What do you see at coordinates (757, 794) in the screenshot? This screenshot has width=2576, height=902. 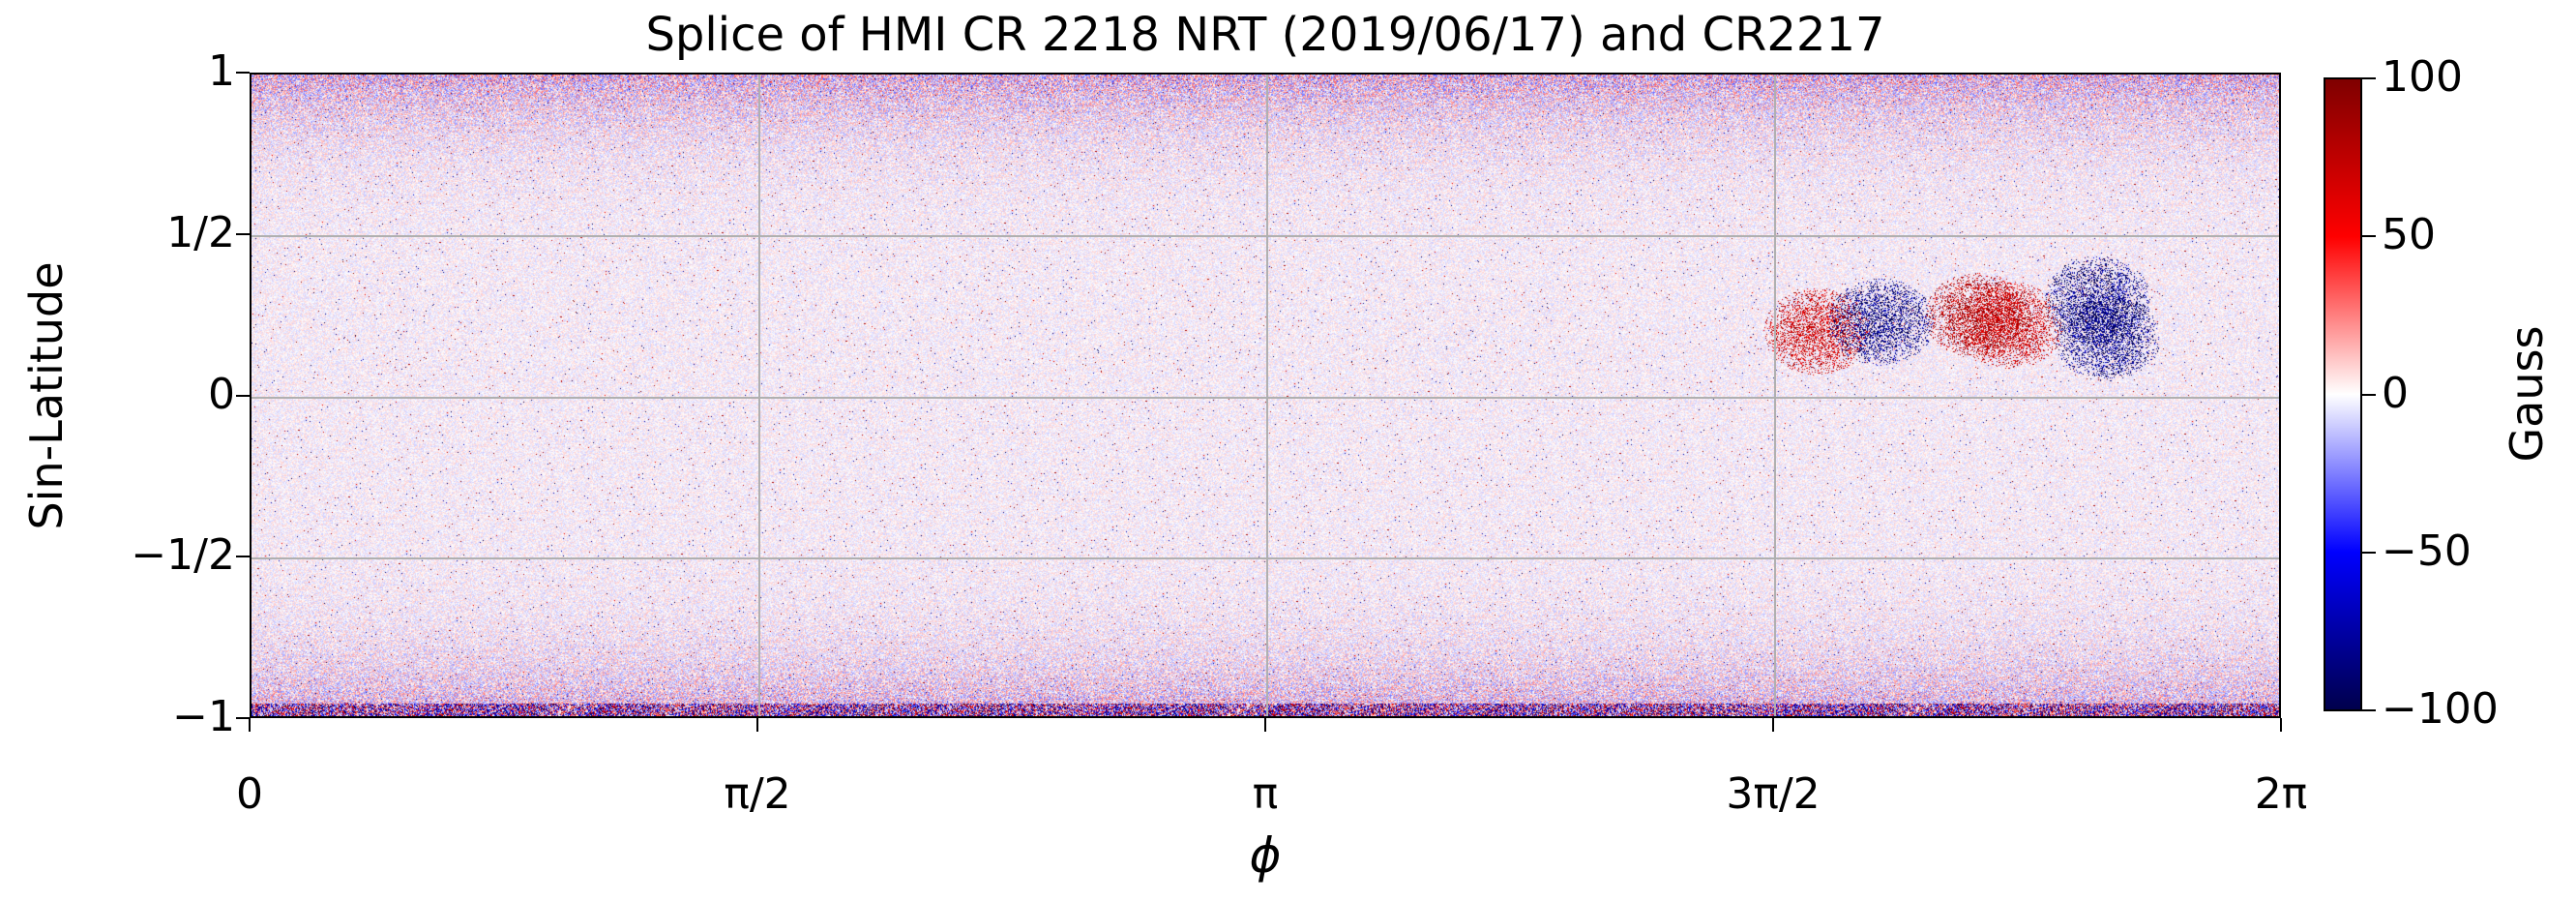 I see `x-tick-label: π/2` at bounding box center [757, 794].